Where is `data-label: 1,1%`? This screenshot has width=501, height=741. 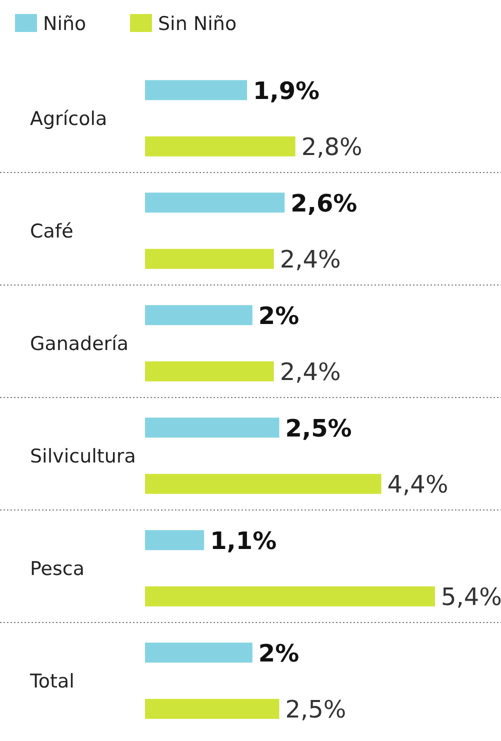
data-label: 1,1% is located at coordinates (243, 540).